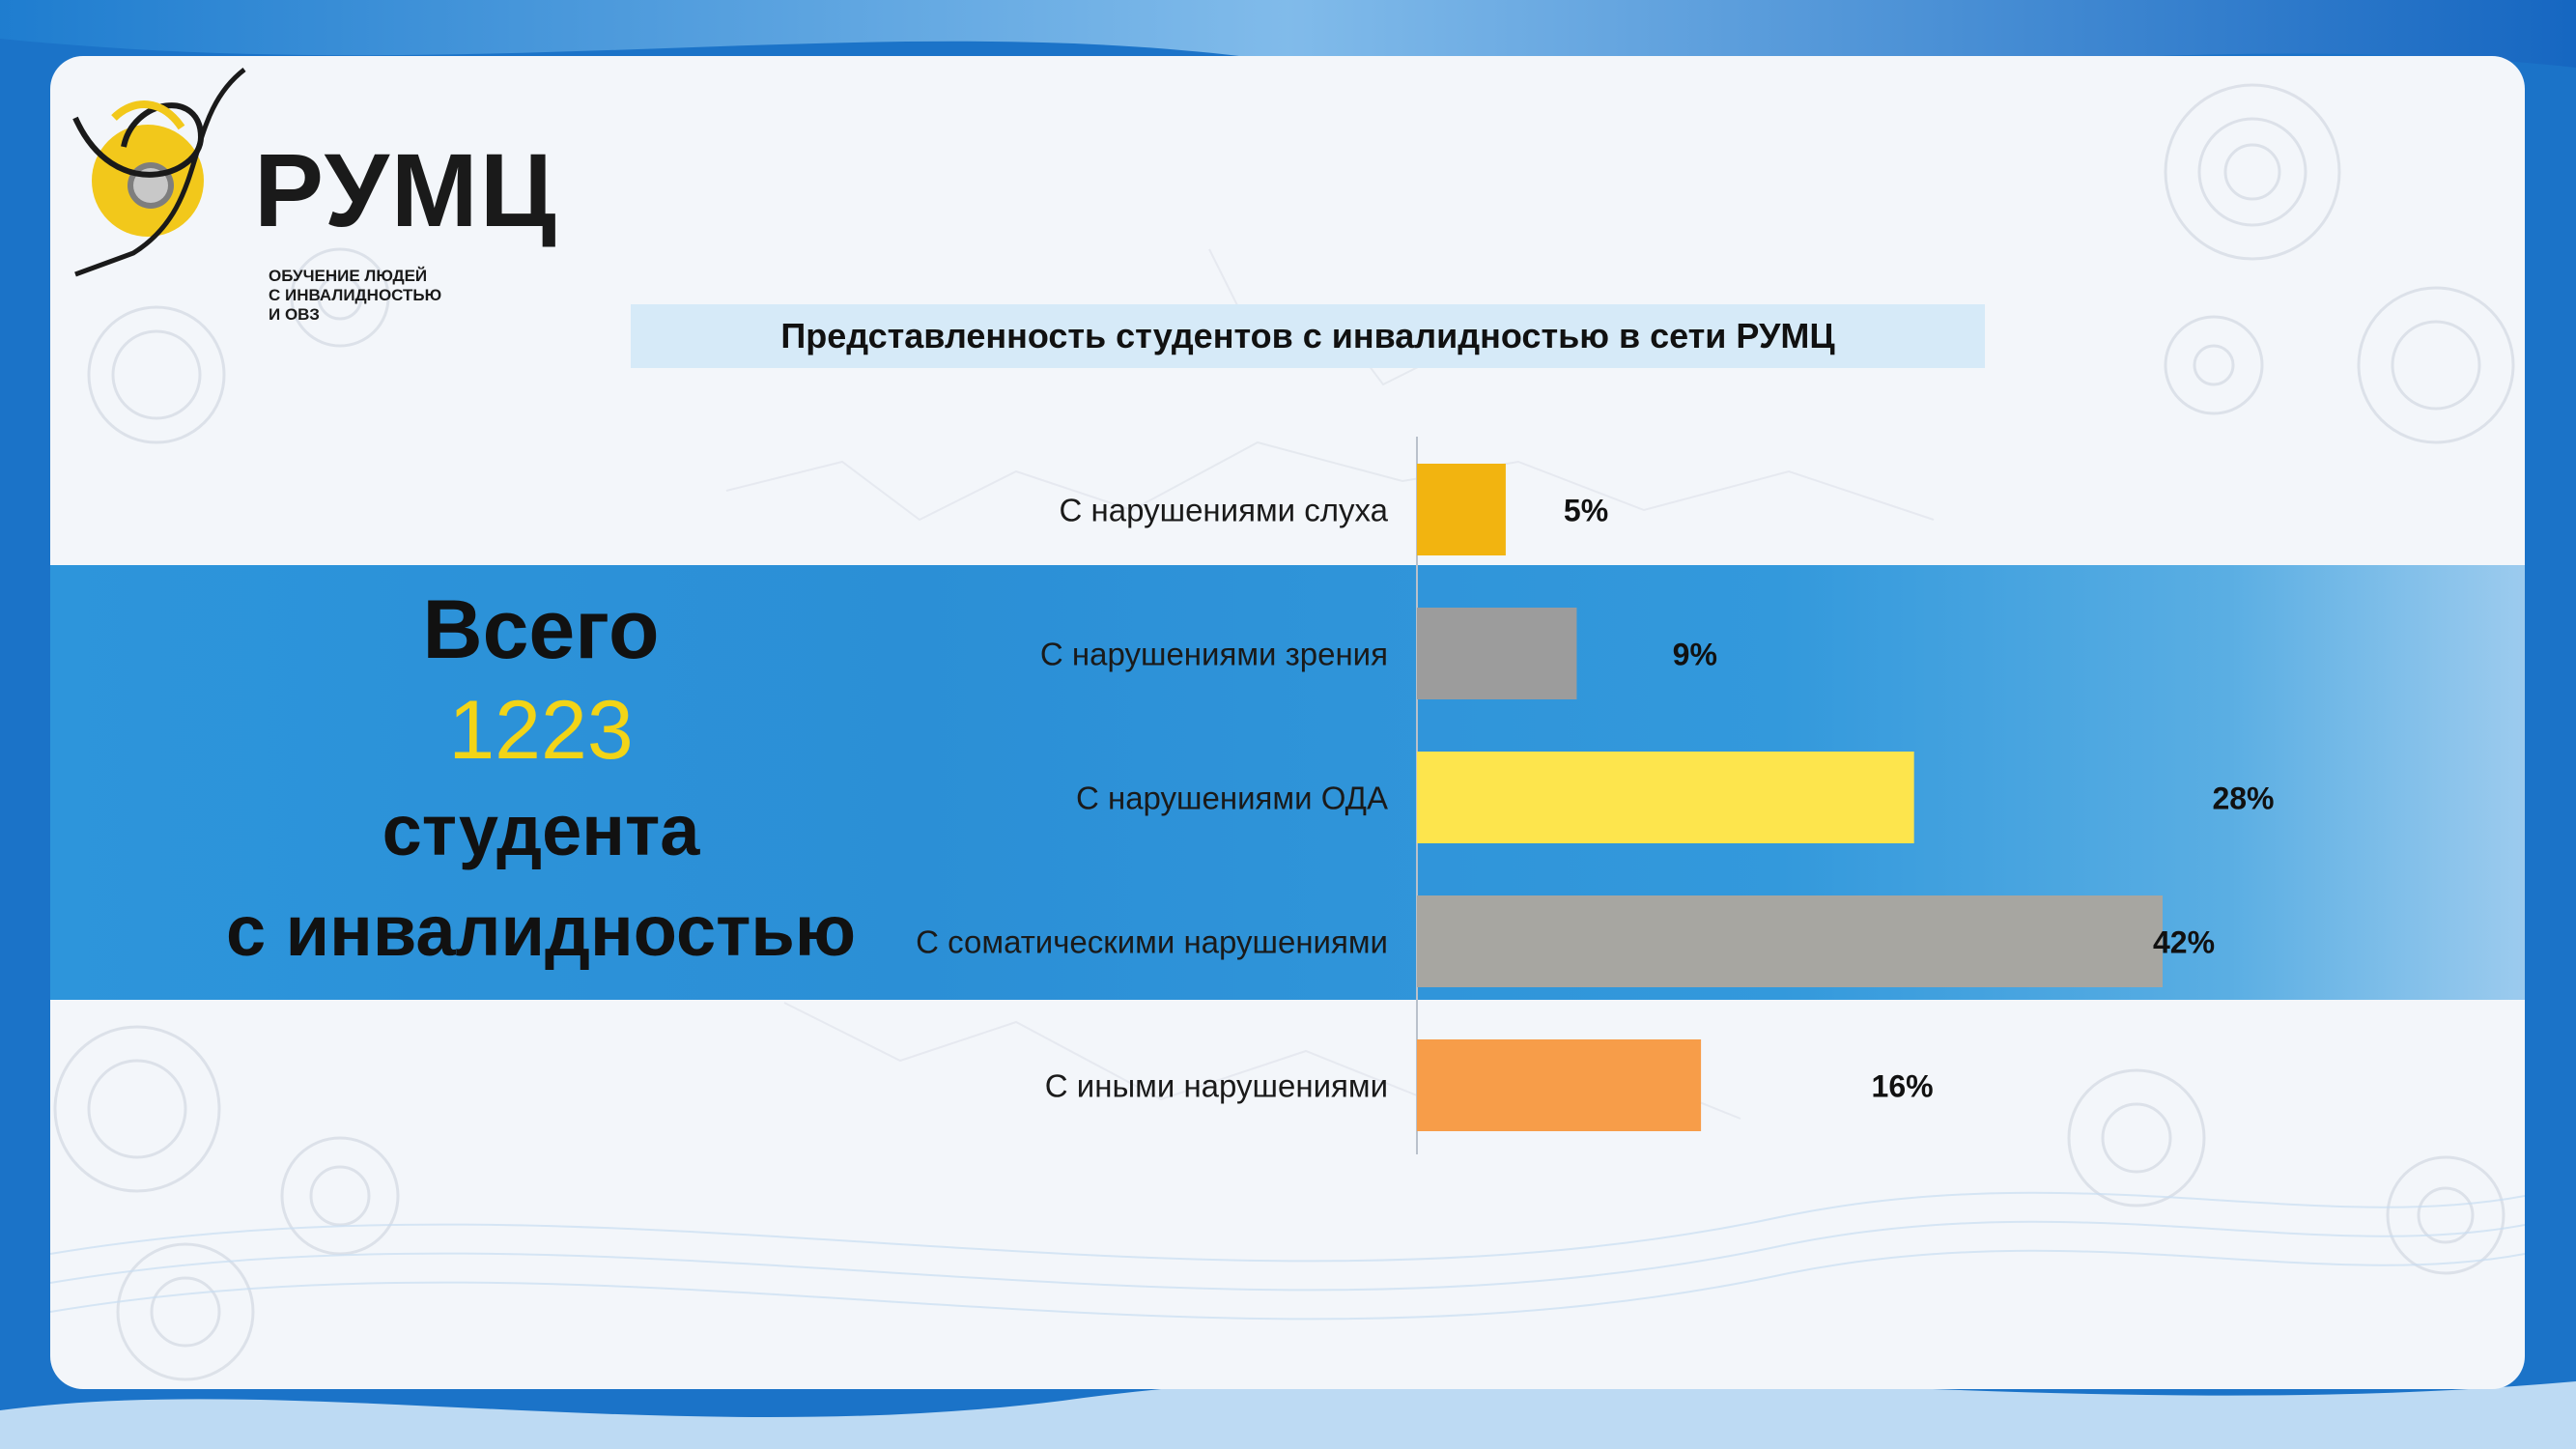 This screenshot has width=2576, height=1449. Describe the element at coordinates (1695, 655) in the screenshot. I see `value-label-2: 9%` at that location.